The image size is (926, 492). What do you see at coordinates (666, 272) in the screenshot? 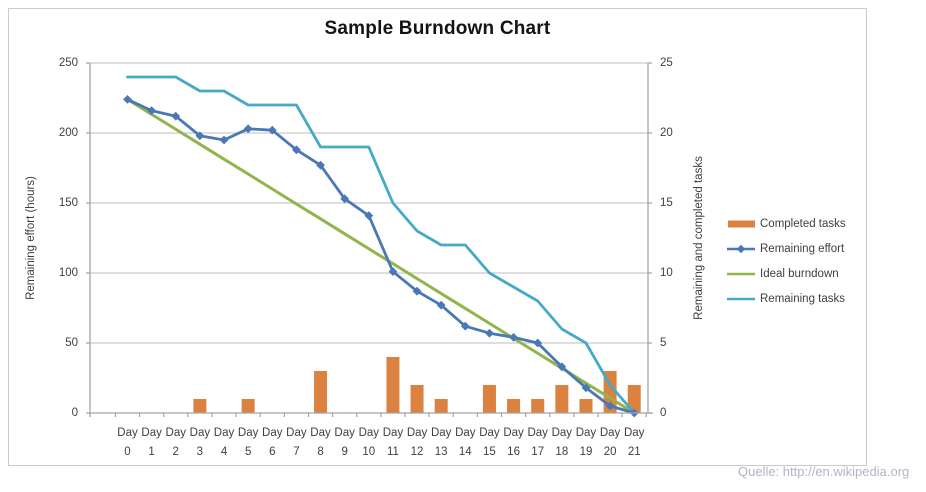
I see `right-axis-tick-label: 10` at bounding box center [666, 272].